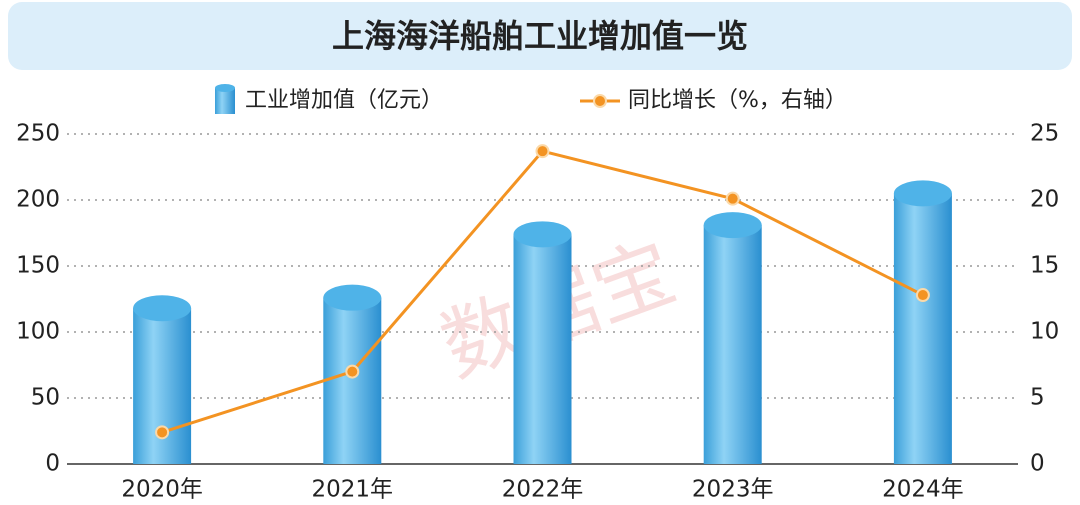  Describe the element at coordinates (543, 490) in the screenshot. I see `x-tick-label: 2022年` at that location.